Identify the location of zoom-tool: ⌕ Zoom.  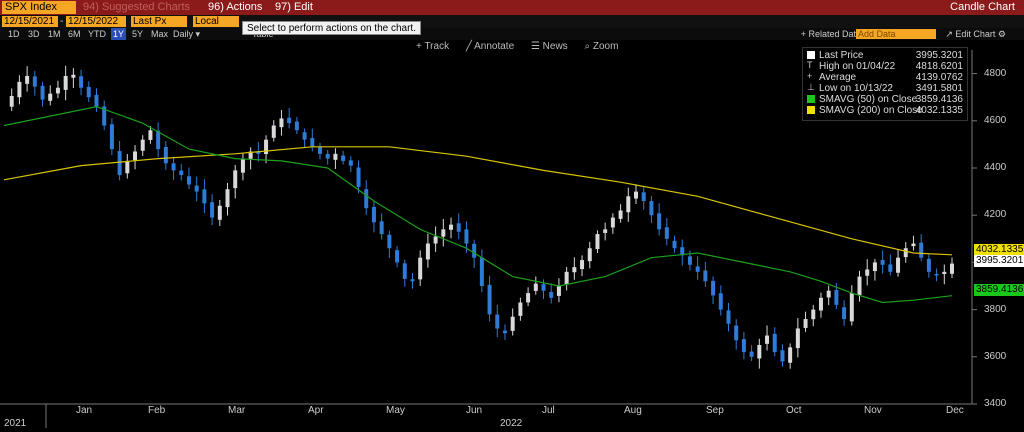
(601, 46).